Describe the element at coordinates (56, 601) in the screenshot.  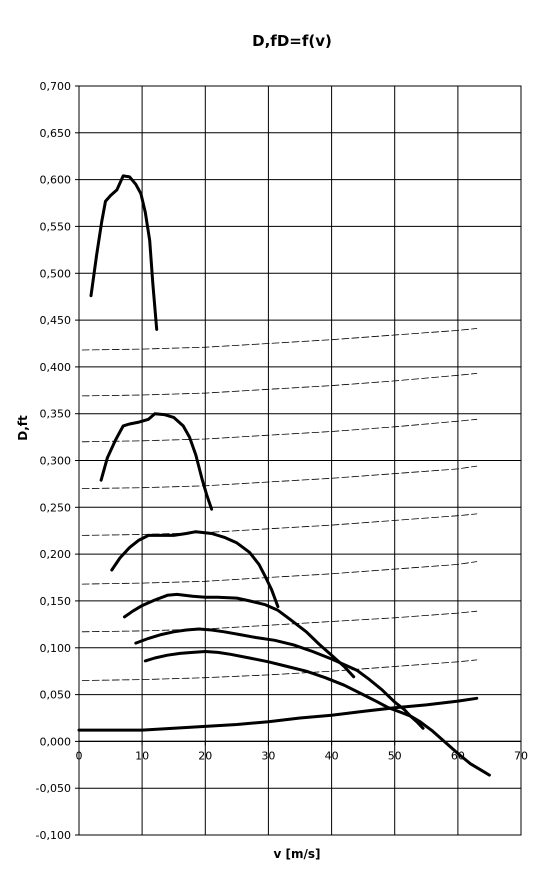
I see `y-tick-label: 0,150` at that location.